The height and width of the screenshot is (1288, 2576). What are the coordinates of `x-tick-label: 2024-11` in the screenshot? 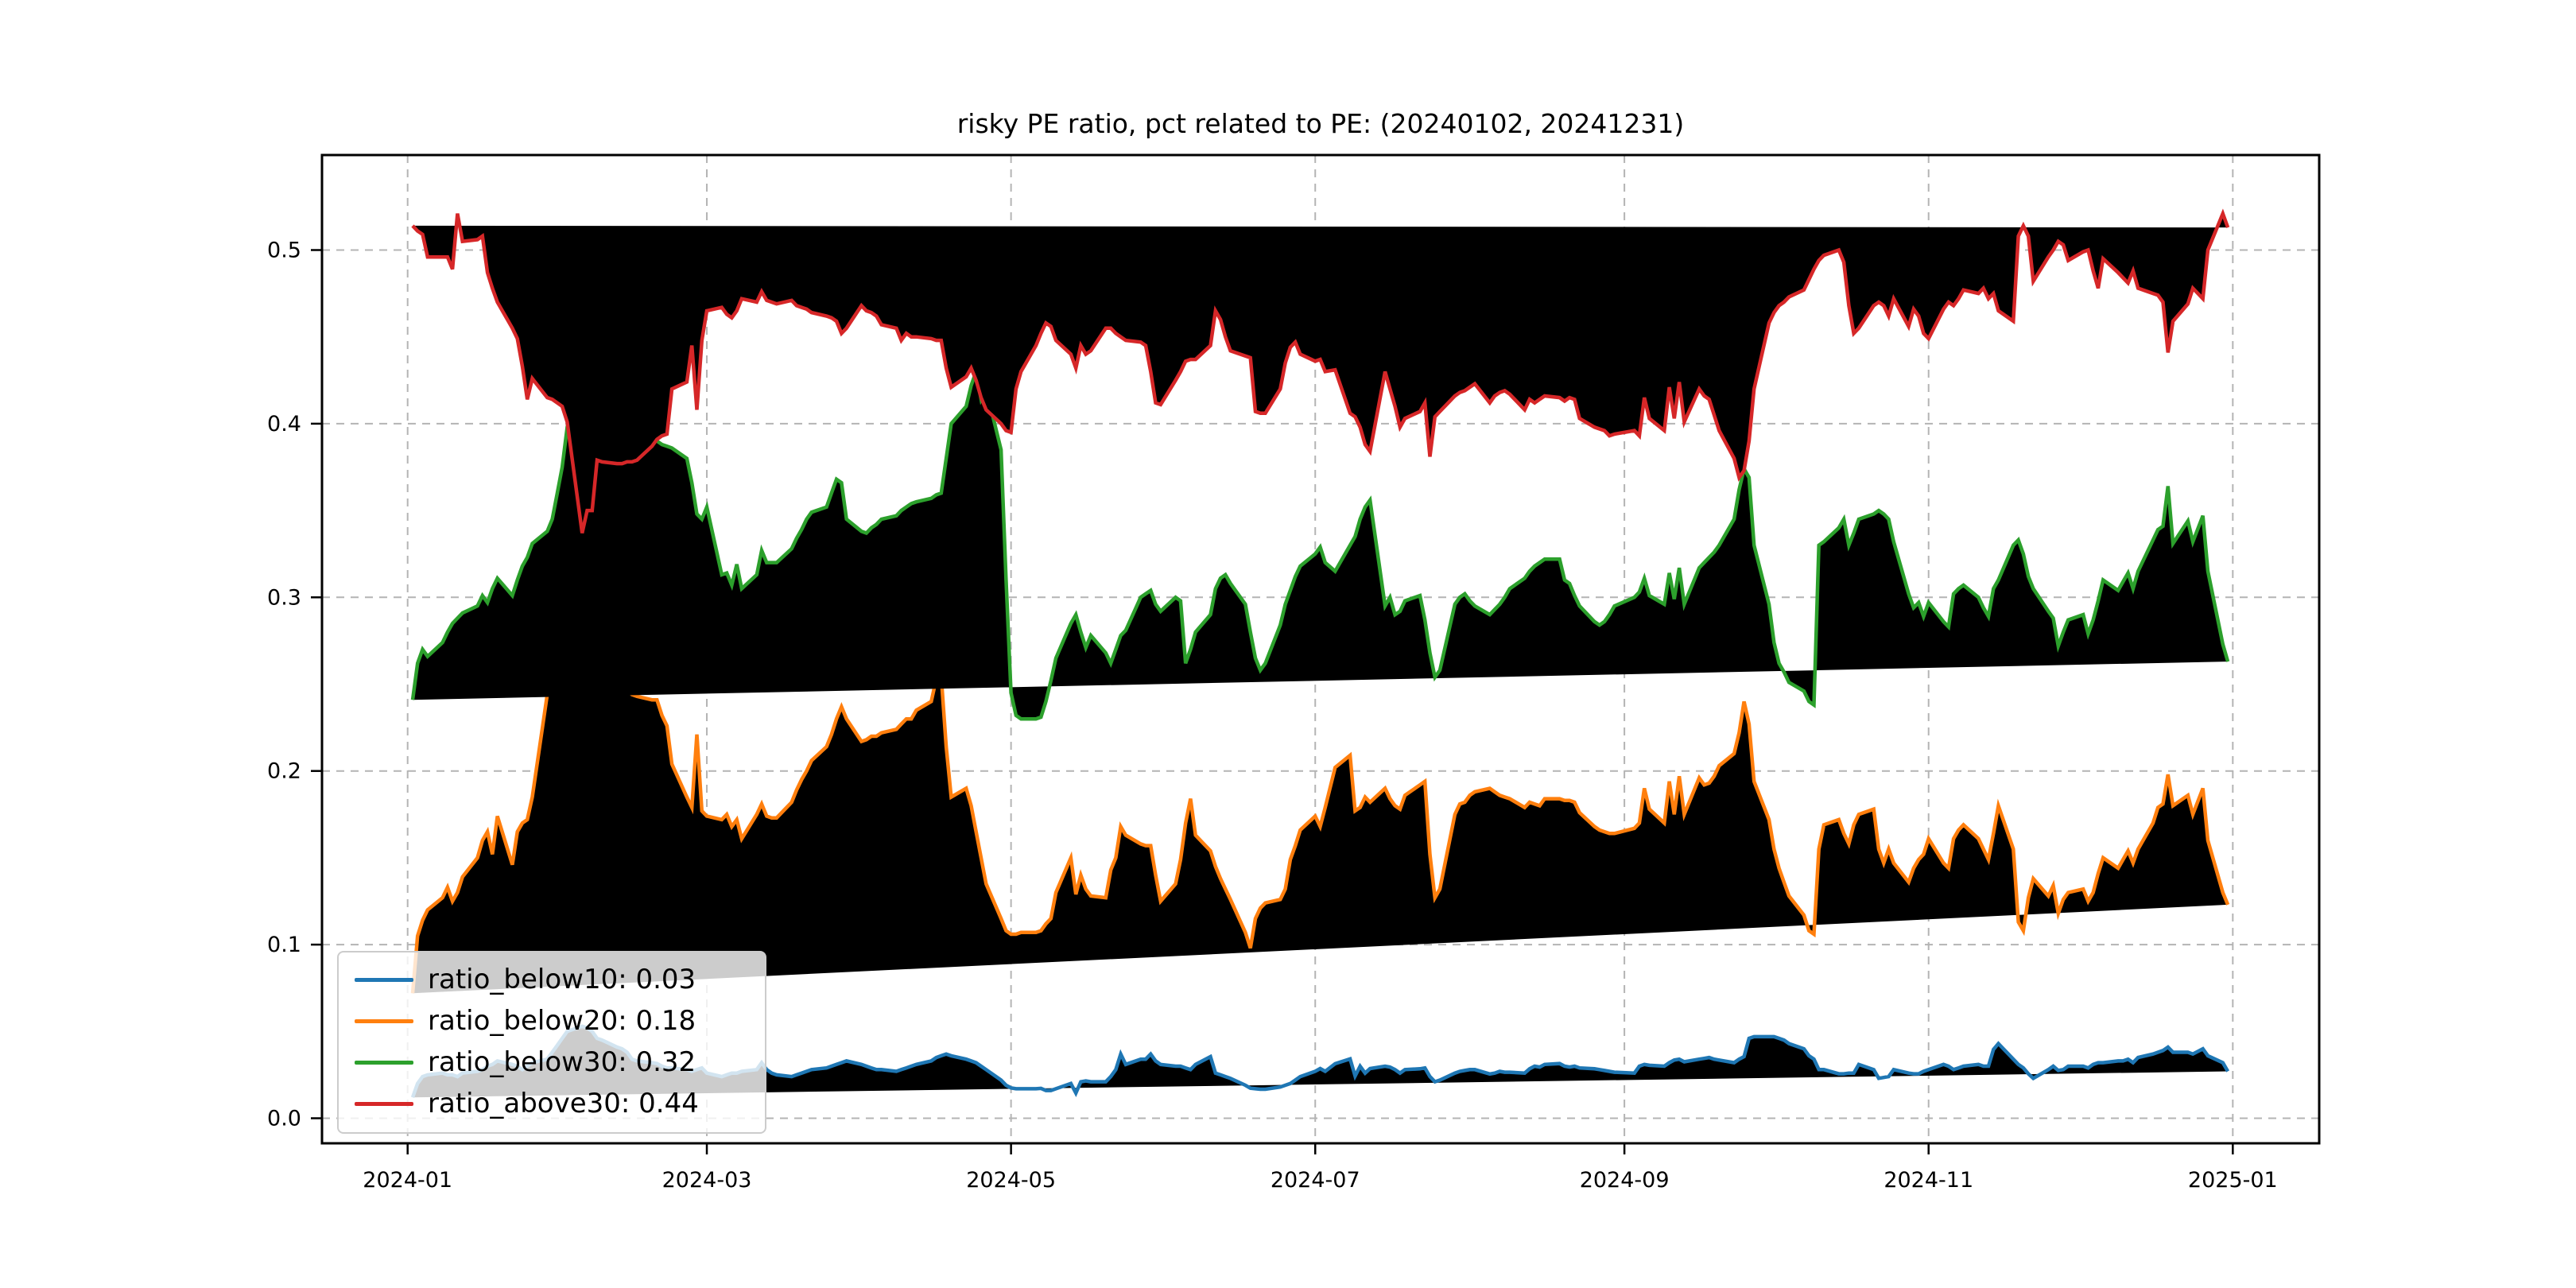 It's located at (1928, 1180).